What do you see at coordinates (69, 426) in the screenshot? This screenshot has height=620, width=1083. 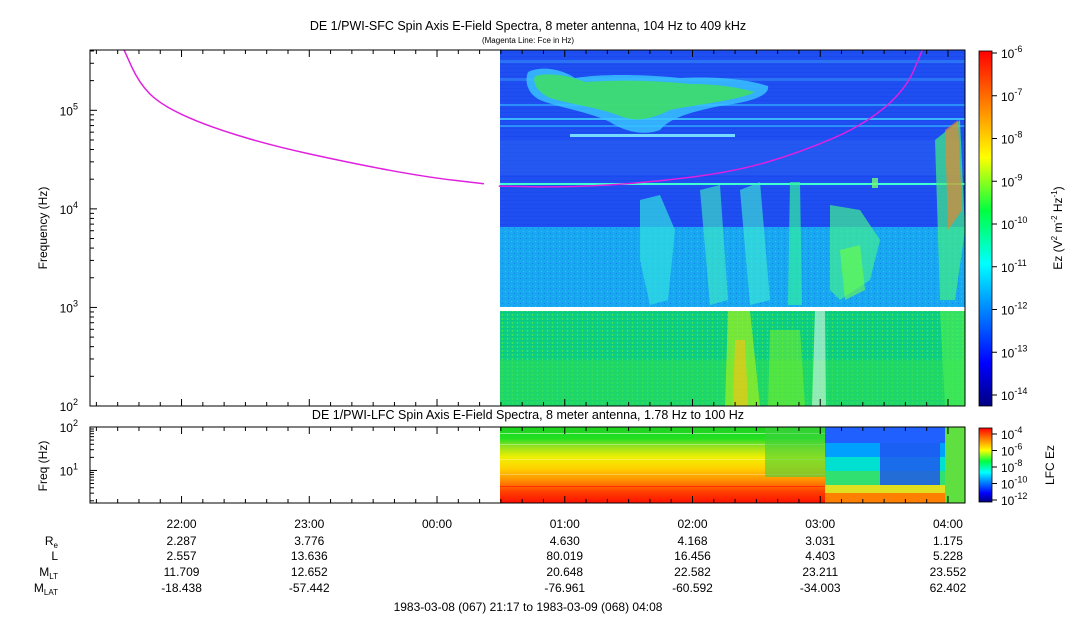 I see `lfc-y-tick-label: 10²` at bounding box center [69, 426].